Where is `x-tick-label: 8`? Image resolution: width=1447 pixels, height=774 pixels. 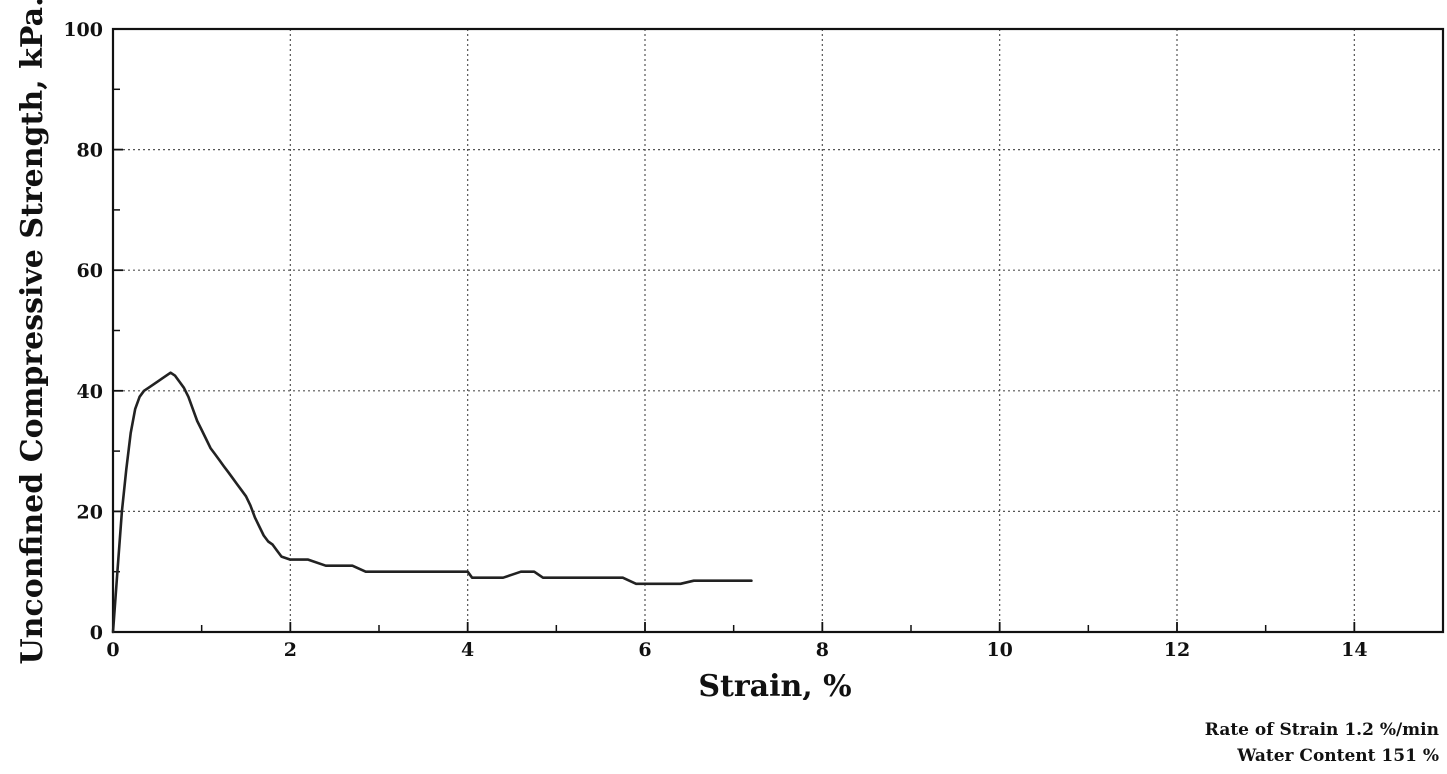
x-tick-label: 8 is located at coordinates (822, 650).